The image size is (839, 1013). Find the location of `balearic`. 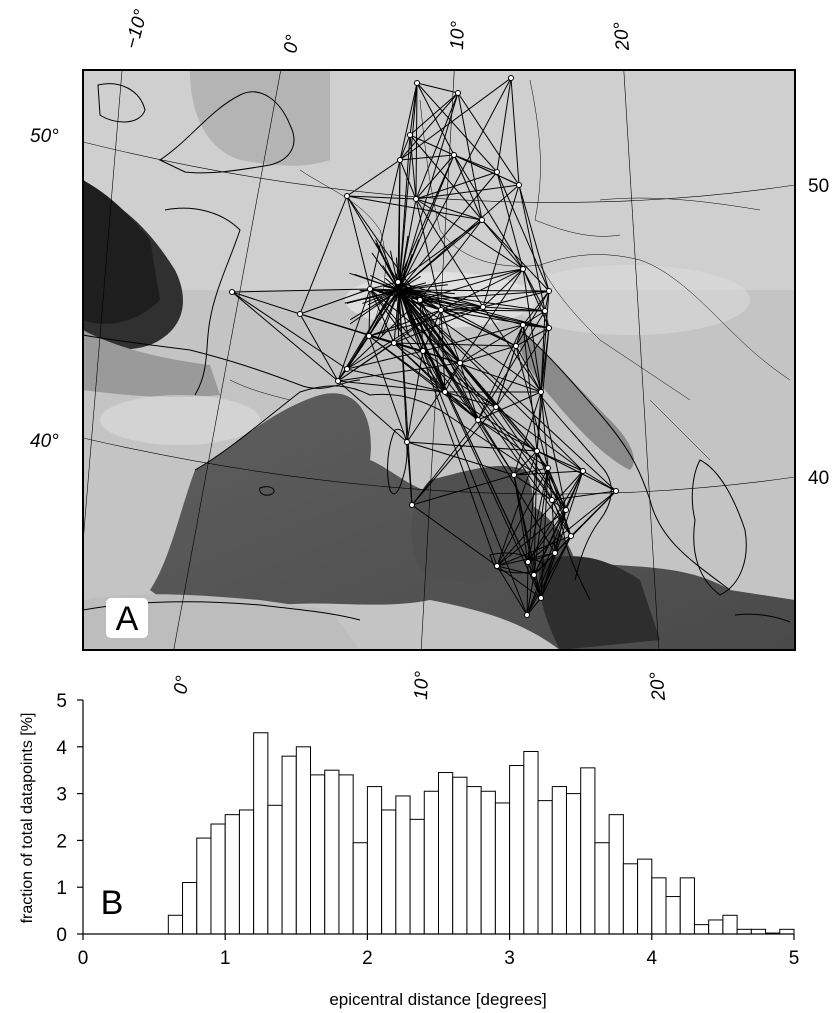

balearic is located at coordinates (267, 491).